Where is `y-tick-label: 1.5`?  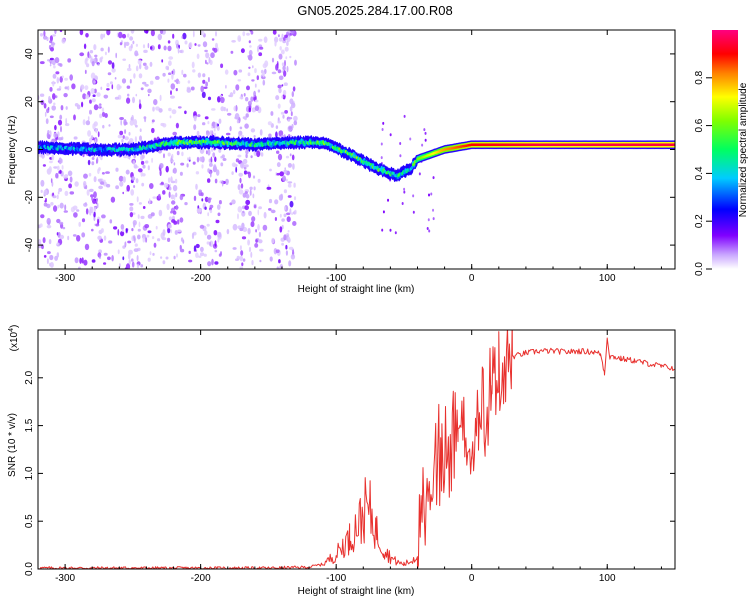 y-tick-label: 1.5 is located at coordinates (29, 425).